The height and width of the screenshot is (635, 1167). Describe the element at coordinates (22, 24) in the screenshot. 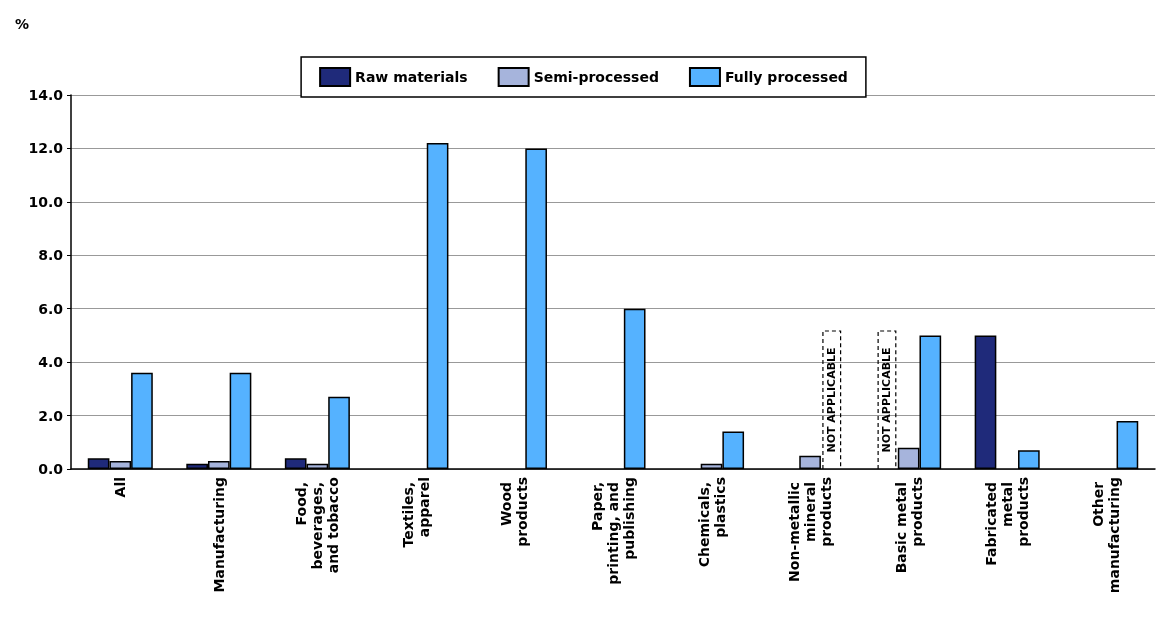

I see `y-axis-title: %` at that location.